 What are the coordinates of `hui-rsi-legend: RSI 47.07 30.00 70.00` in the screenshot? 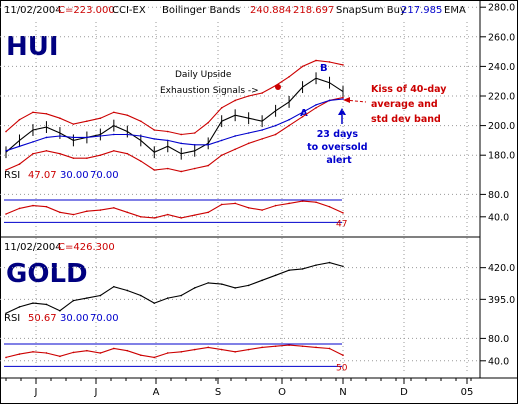 It's located at (61, 175).